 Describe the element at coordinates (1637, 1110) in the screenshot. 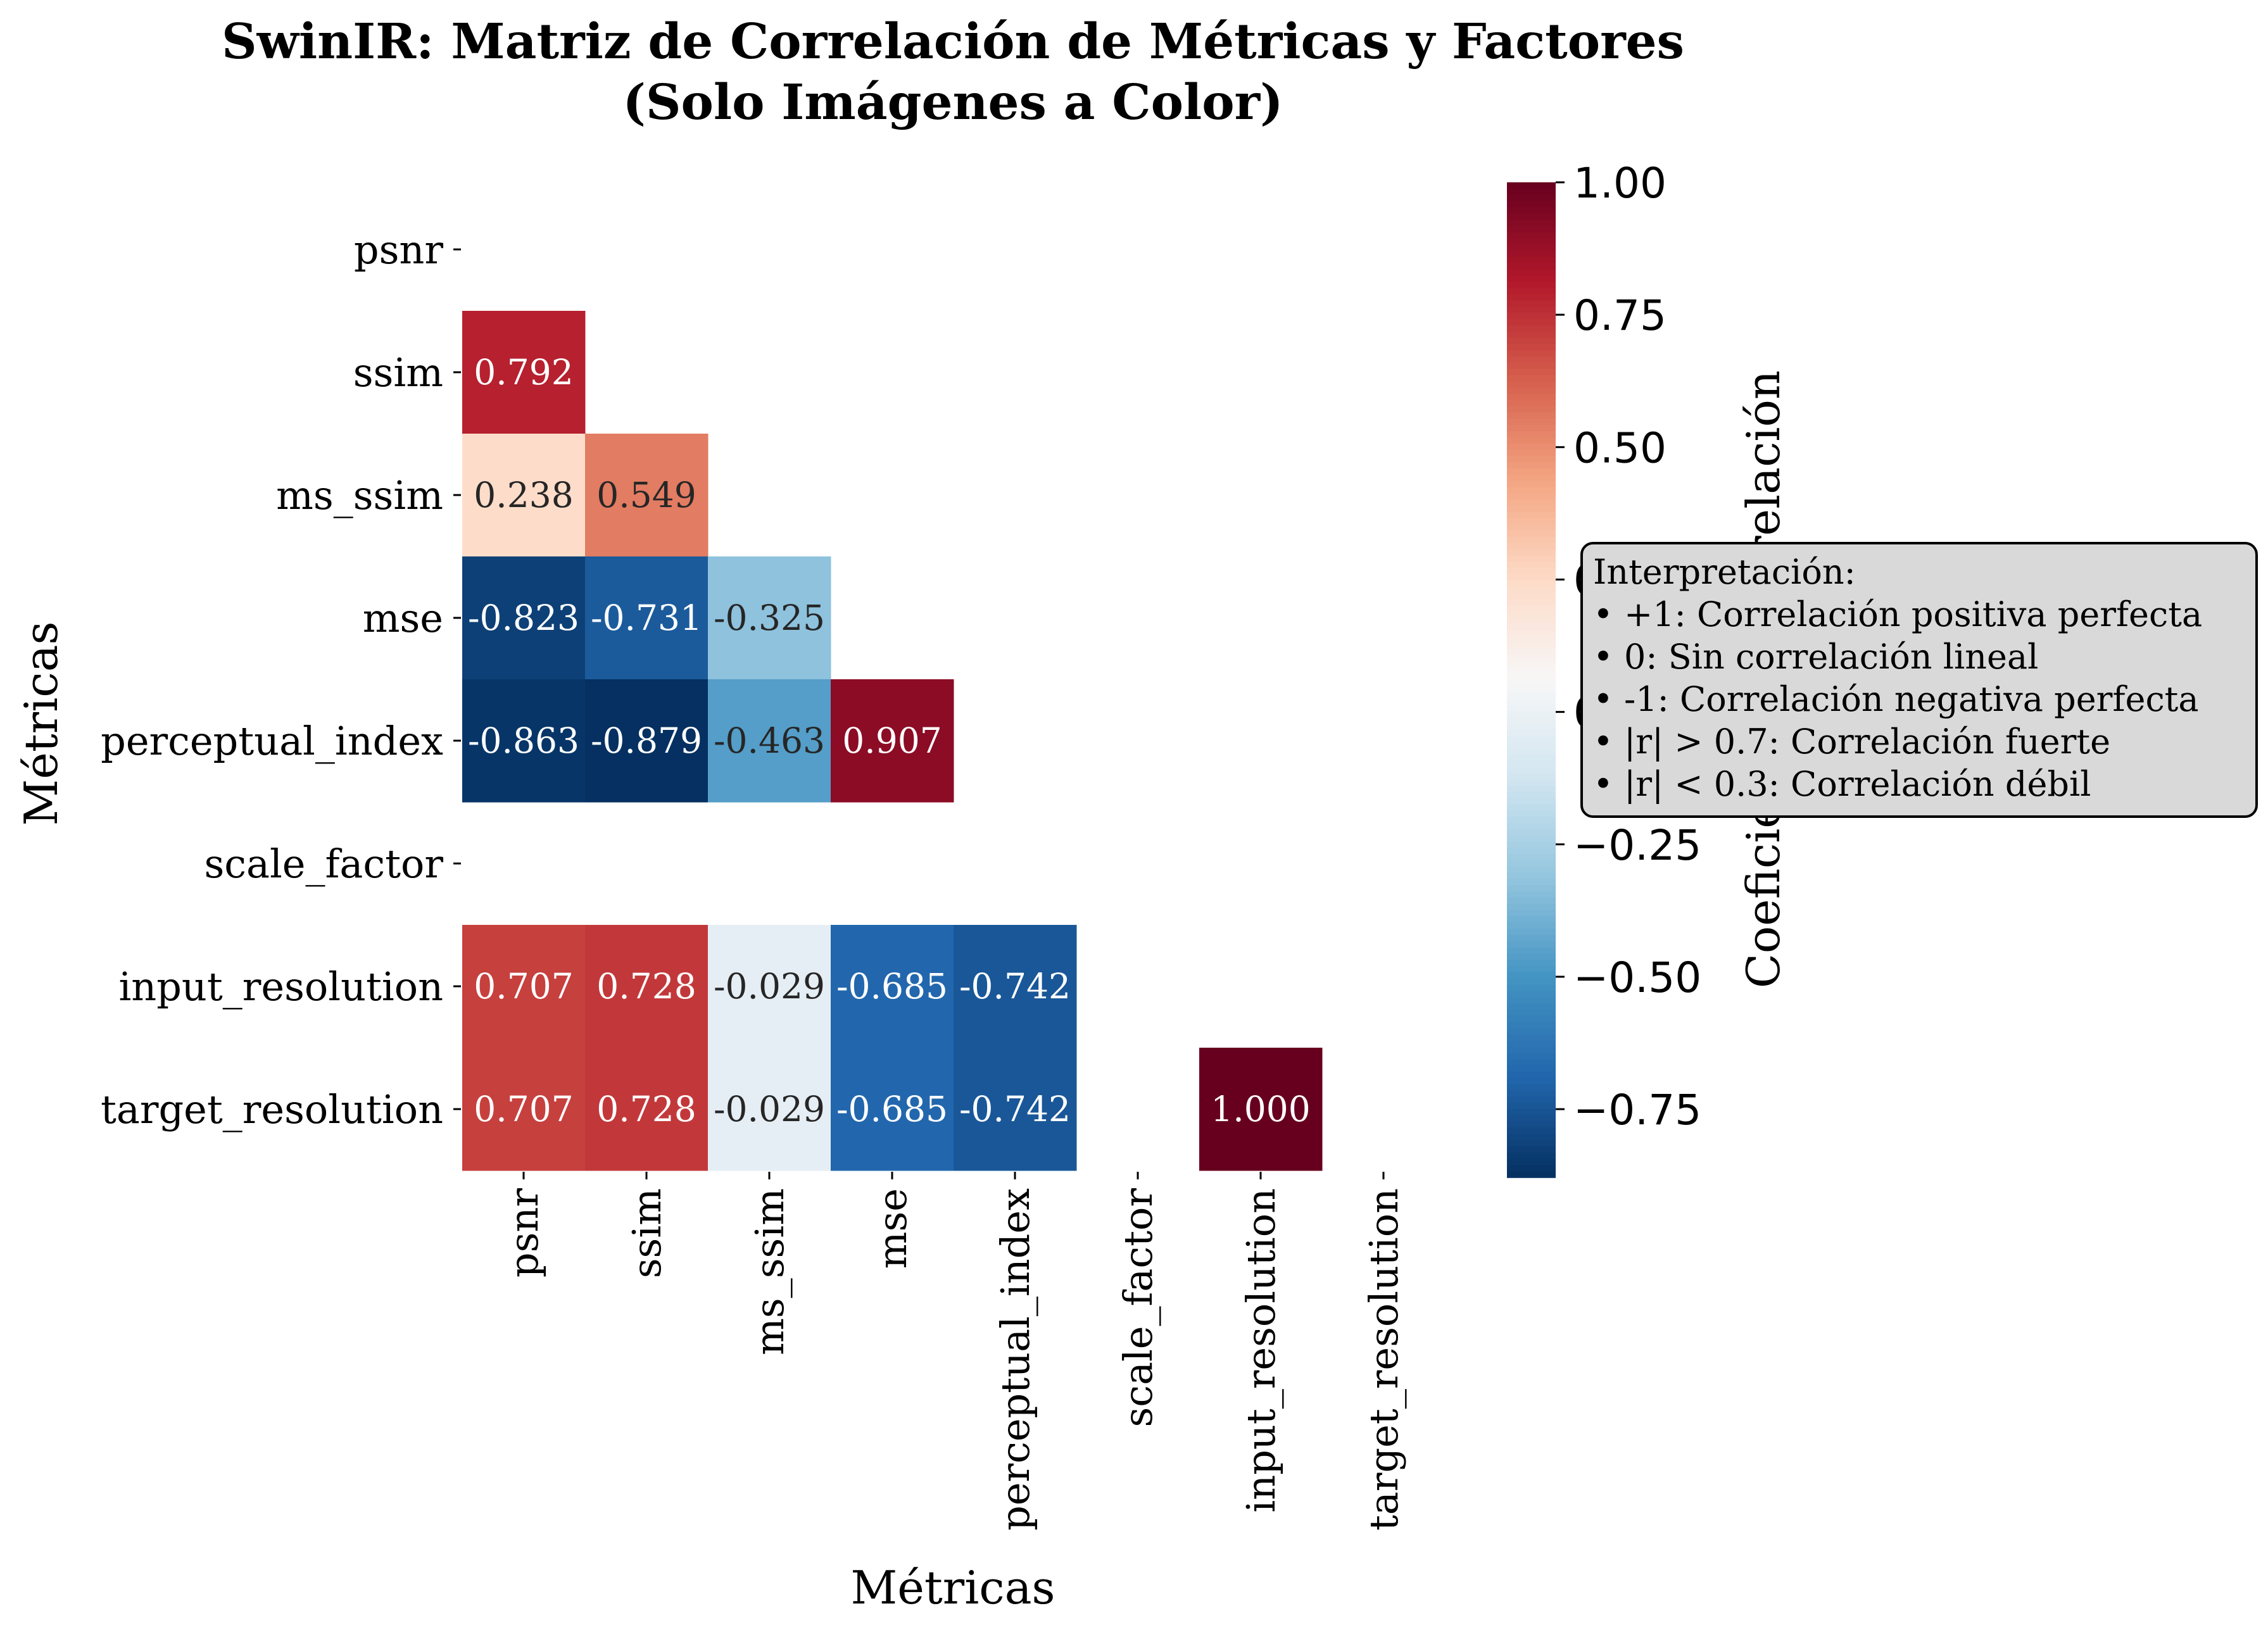

I see `colorbar-tick-label: −0.75` at that location.